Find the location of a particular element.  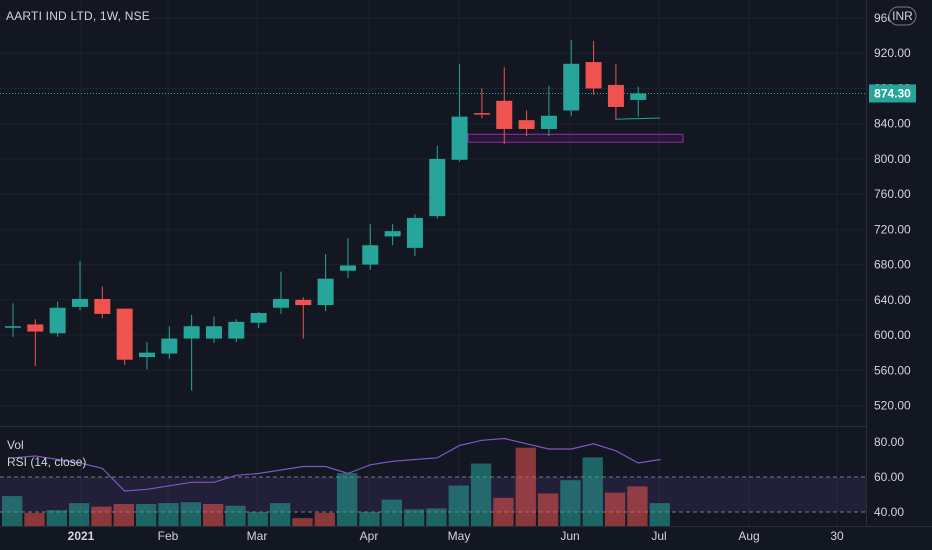

rsi-indicator-label: RSI (14, close) is located at coordinates (47, 462).